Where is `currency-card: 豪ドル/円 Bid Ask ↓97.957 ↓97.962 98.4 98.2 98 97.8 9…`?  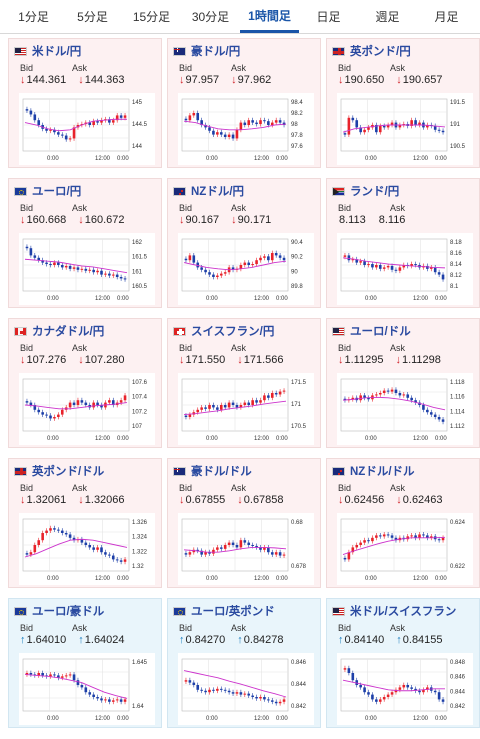
currency-card: 豪ドル/円 Bid Ask ↓97.957 ↓97.962 98.4 98.2 98 97.8 9… is located at coordinates (244, 103).